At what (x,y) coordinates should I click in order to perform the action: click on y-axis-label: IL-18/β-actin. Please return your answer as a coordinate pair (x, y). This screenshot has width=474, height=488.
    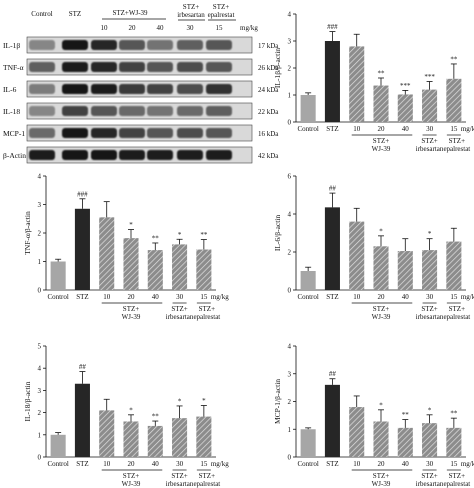
    Looking at the image, I should click on (27, 401).